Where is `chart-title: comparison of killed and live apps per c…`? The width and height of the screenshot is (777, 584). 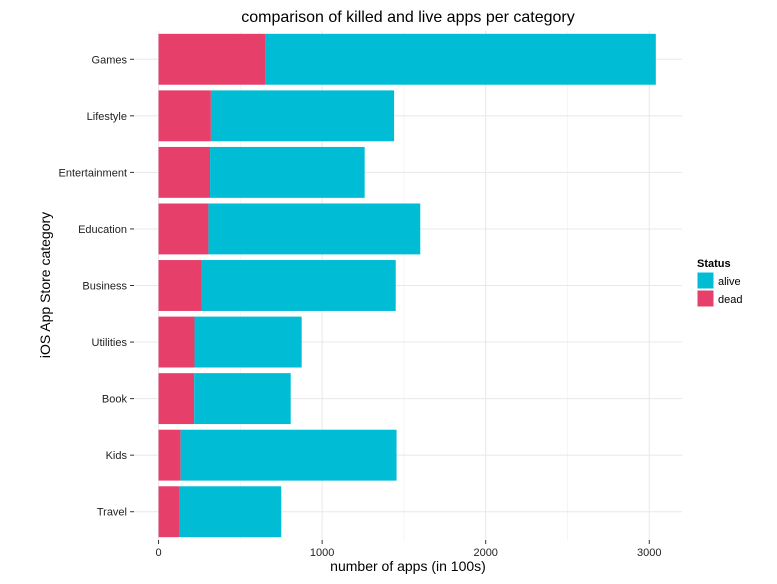
chart-title: comparison of killed and live apps per c… is located at coordinates (408, 17).